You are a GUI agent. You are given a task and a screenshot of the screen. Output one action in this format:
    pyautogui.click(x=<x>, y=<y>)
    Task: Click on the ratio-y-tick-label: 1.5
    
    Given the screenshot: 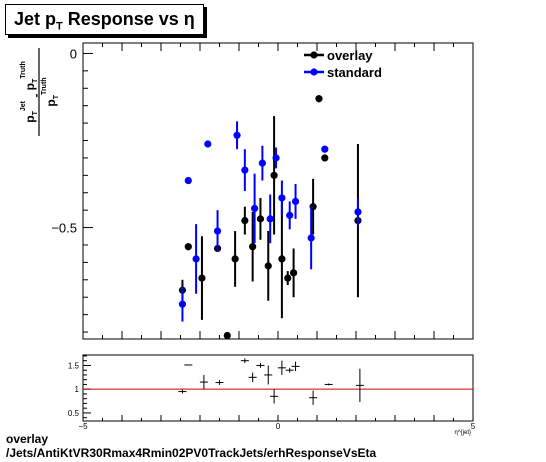 What is the action you would take?
    pyautogui.click(x=74, y=365)
    